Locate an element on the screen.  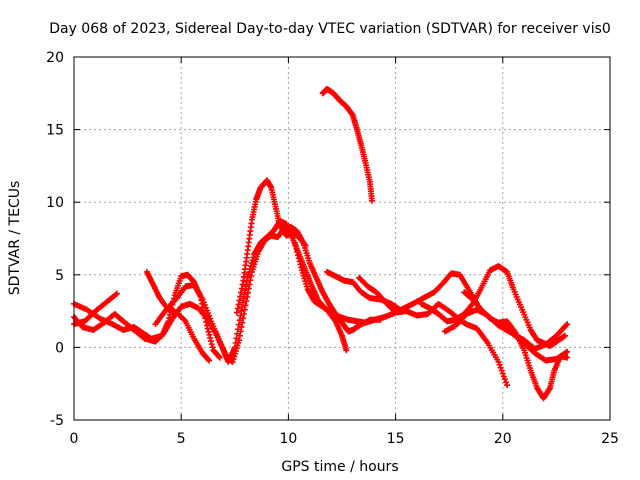
x-tick-label: 0 is located at coordinates (74, 439).